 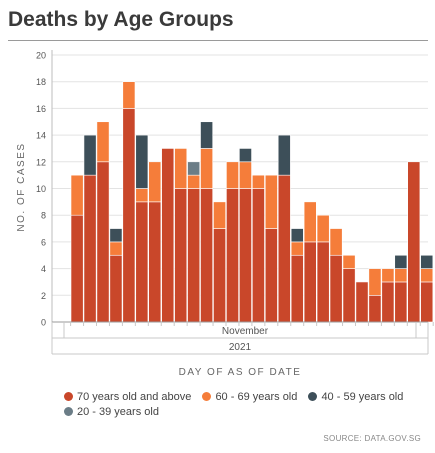 I want to click on legend-label-60-69: 60 - 69 years old, so click(x=256, y=397).